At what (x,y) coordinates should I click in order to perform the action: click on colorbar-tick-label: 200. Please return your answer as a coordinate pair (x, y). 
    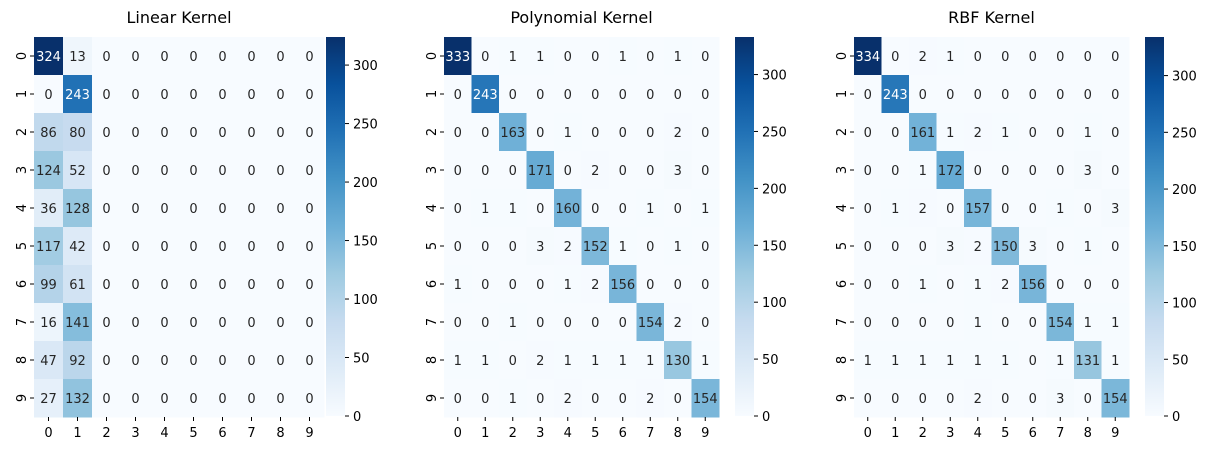
    Looking at the image, I should click on (774, 189).